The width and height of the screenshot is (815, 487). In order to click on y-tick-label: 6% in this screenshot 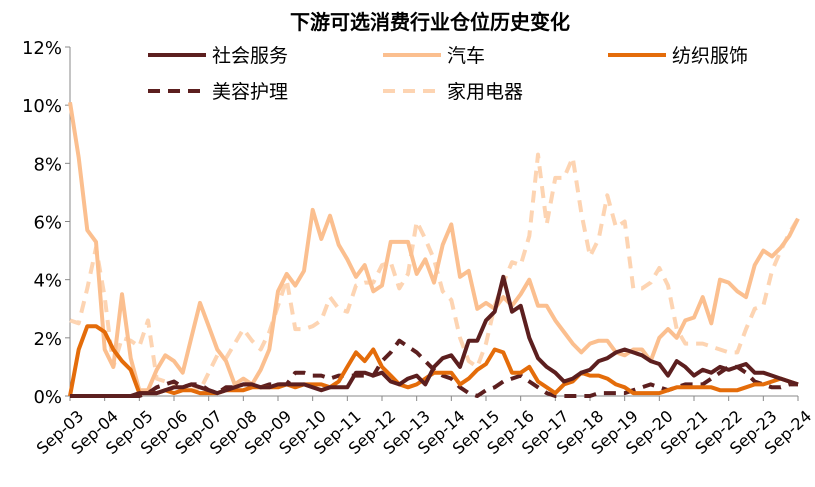, I will do `click(47, 223)`.